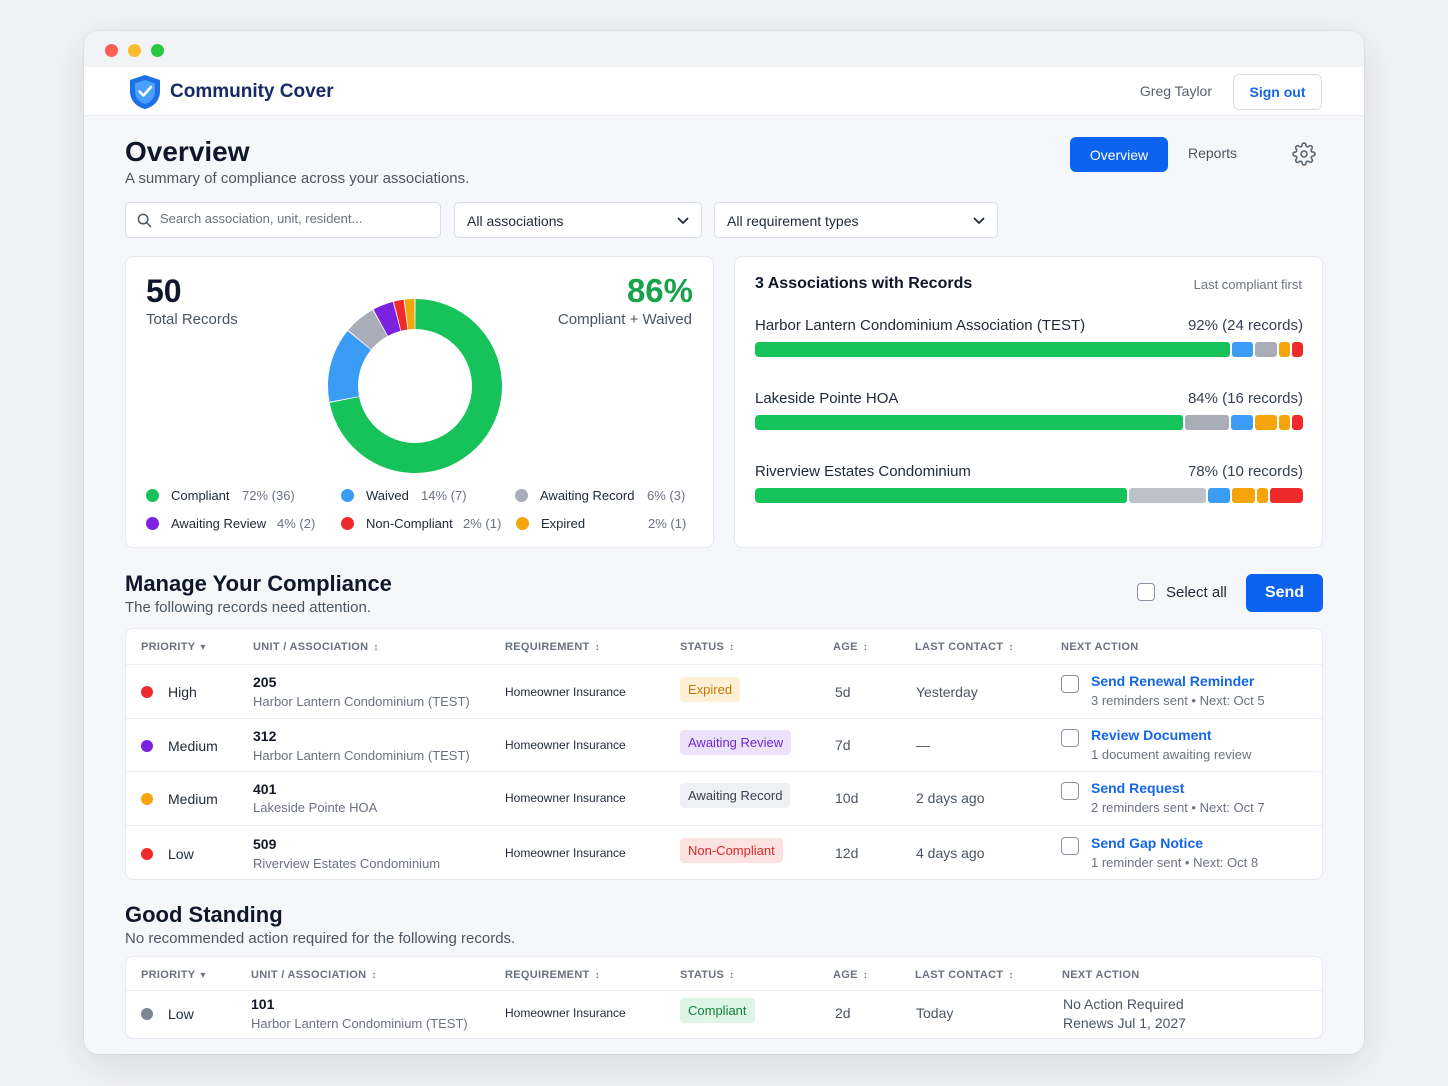  Describe the element at coordinates (935, 1013) in the screenshot. I see `last-contact: Today` at that location.